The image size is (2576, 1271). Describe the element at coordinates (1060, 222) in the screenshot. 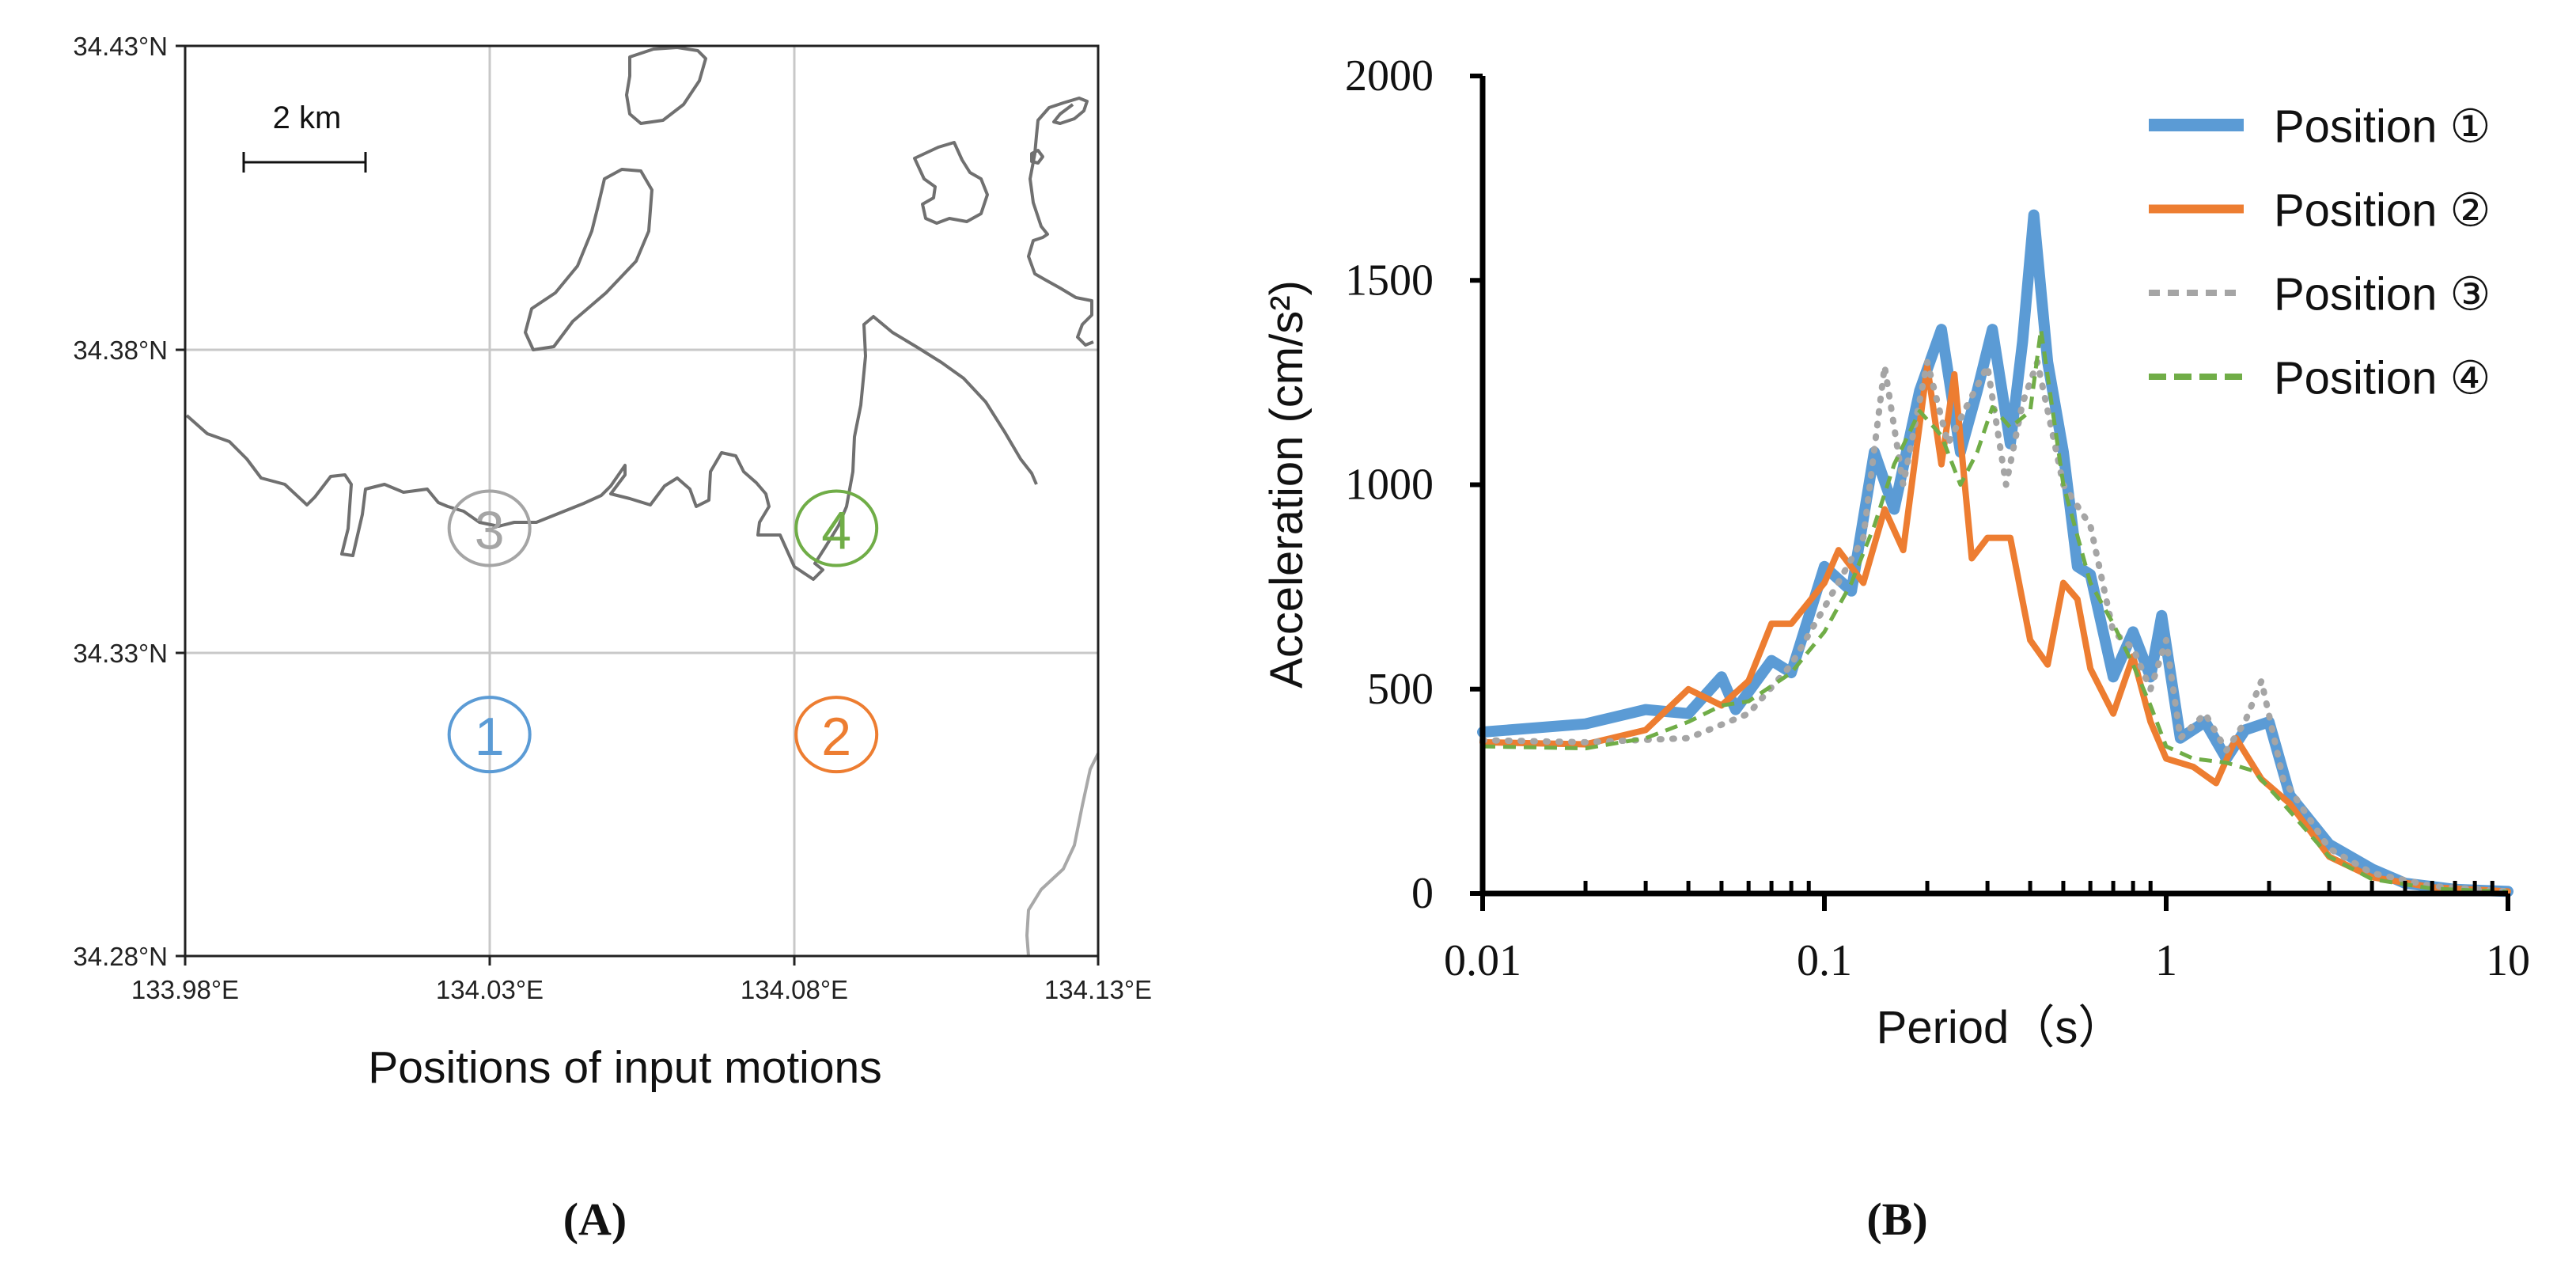

I see `coastline-east` at that location.